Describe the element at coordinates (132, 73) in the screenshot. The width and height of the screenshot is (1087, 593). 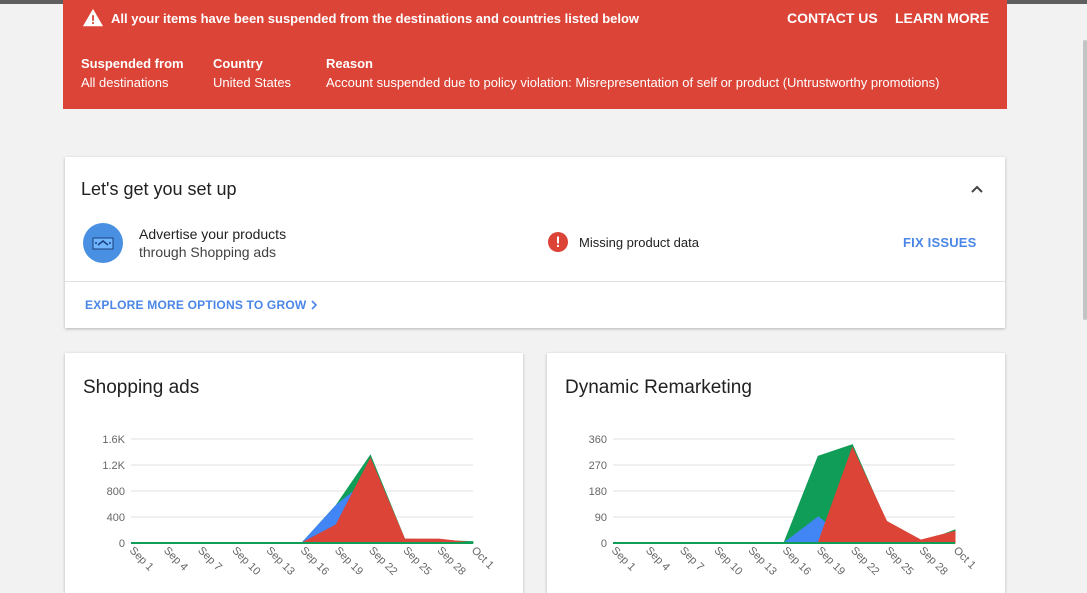
I see `suspended-from-column: Suspended from All destinations` at that location.